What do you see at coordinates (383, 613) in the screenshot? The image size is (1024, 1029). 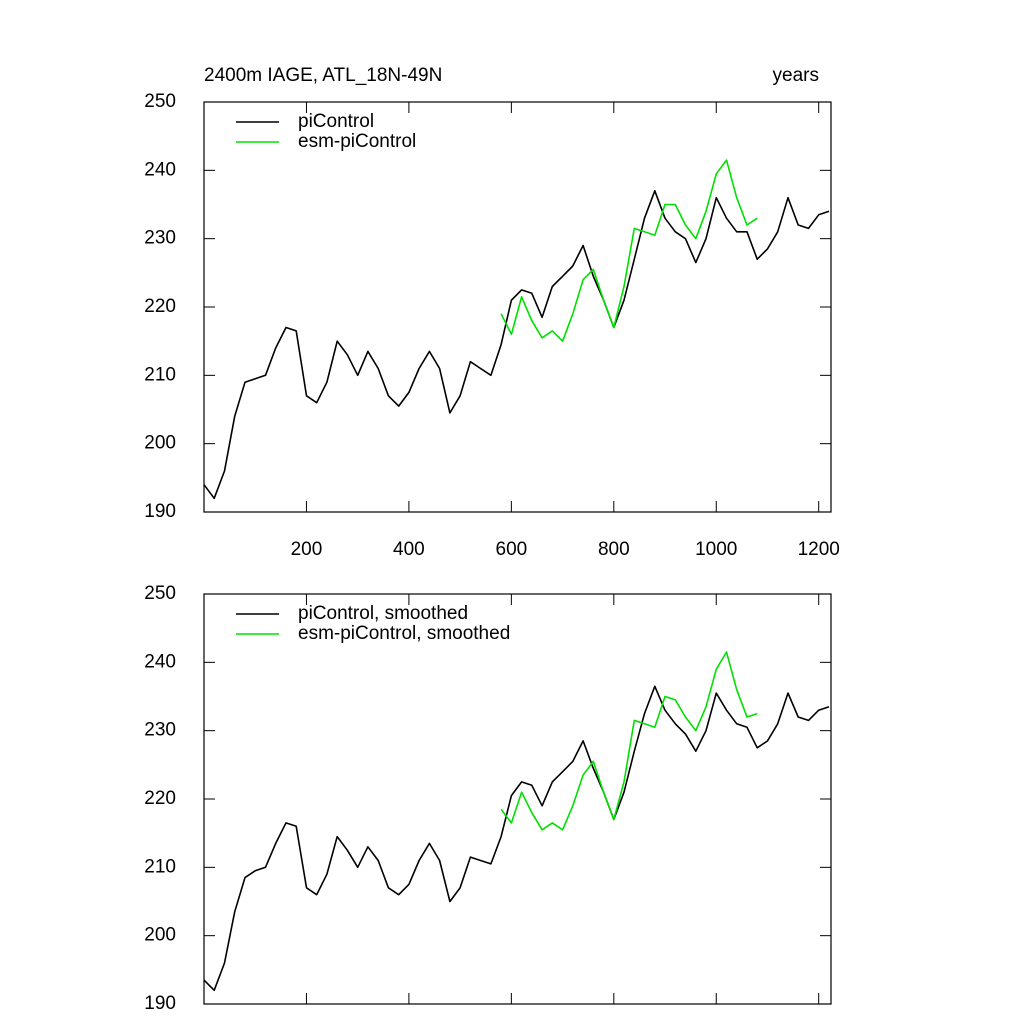 I see `legend-label: piControl, smoothed` at bounding box center [383, 613].